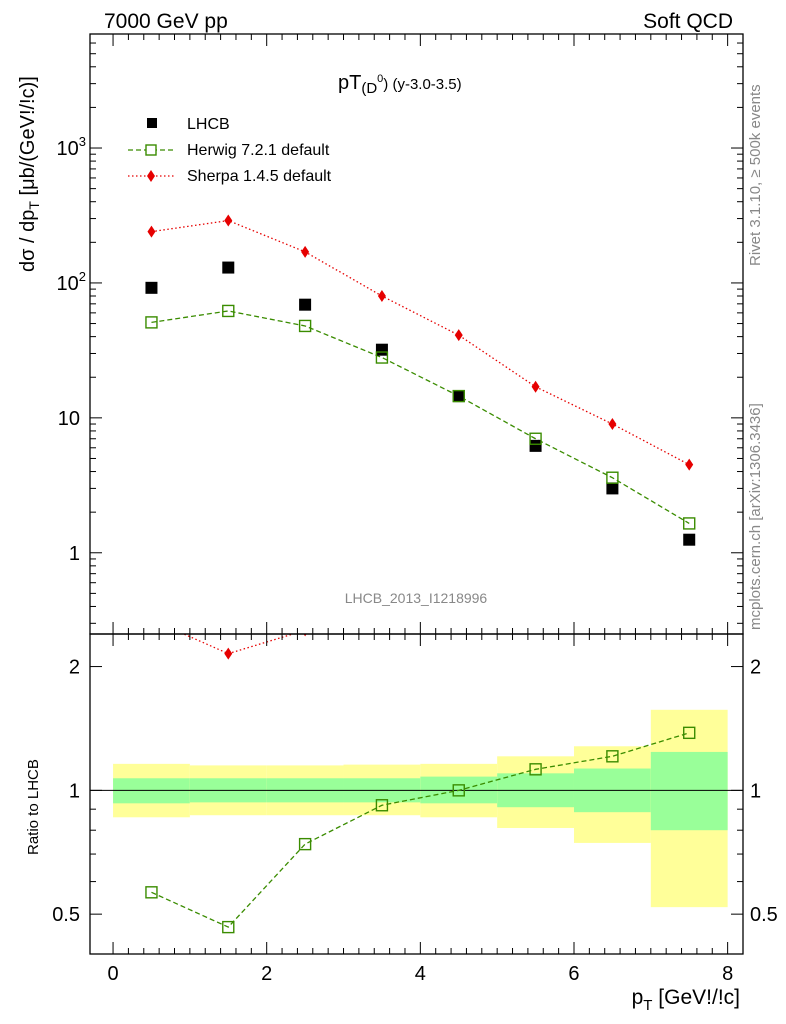 The image size is (786, 1024). I want to click on main-y-tick-label: 10³, so click(71, 147).